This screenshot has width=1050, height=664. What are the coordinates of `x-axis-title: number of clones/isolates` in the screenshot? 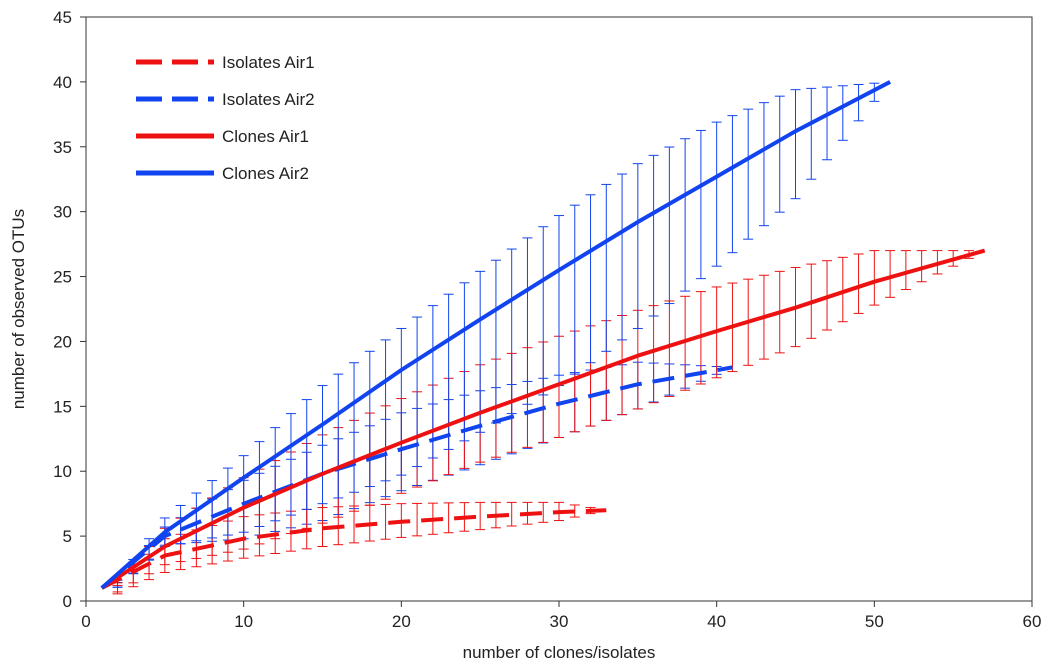 It's located at (559, 652).